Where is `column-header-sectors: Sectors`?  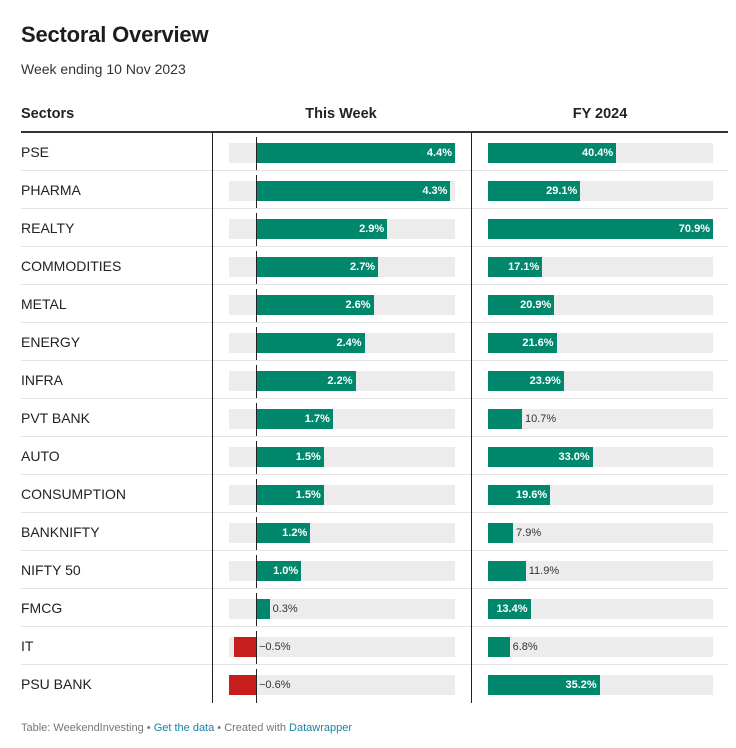 column-header-sectors: Sectors is located at coordinates (48, 114).